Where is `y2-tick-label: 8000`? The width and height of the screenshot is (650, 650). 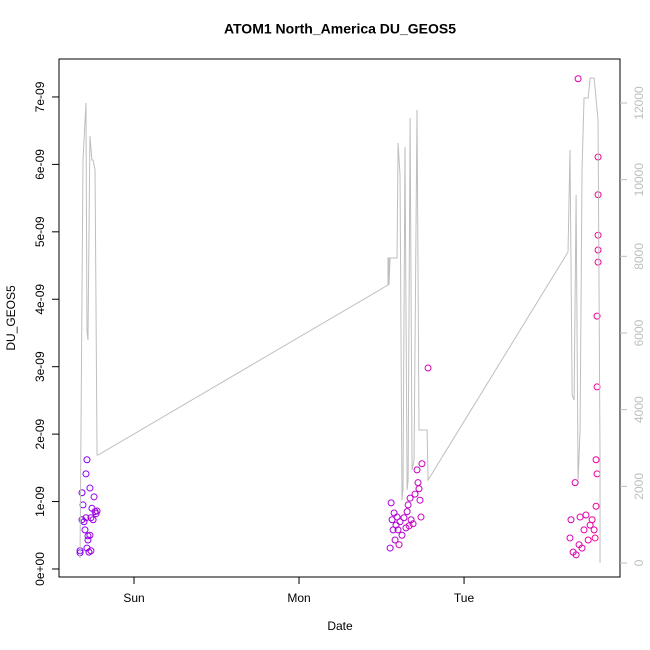
y2-tick-label: 8000 is located at coordinates (639, 256).